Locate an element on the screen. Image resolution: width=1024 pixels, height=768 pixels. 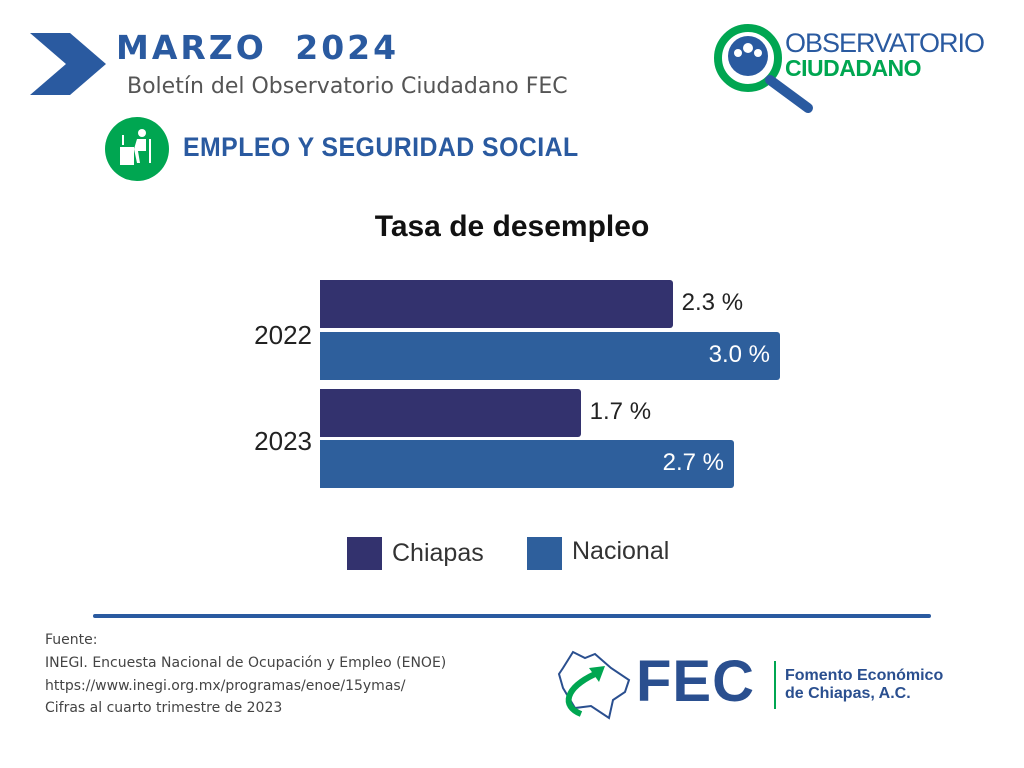
data-label-nacional-2023: 2.7 % is located at coordinates (693, 462).